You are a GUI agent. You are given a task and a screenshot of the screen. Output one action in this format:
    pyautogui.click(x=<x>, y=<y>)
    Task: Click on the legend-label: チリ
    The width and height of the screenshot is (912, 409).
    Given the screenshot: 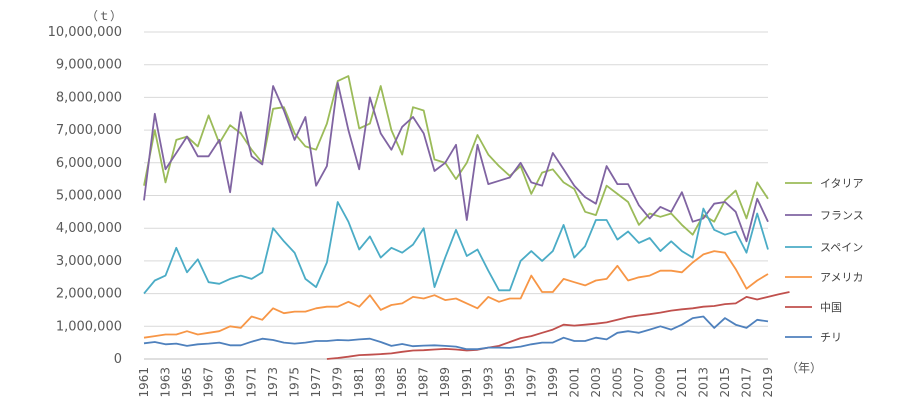 What is the action you would take?
    pyautogui.click(x=831, y=337)
    